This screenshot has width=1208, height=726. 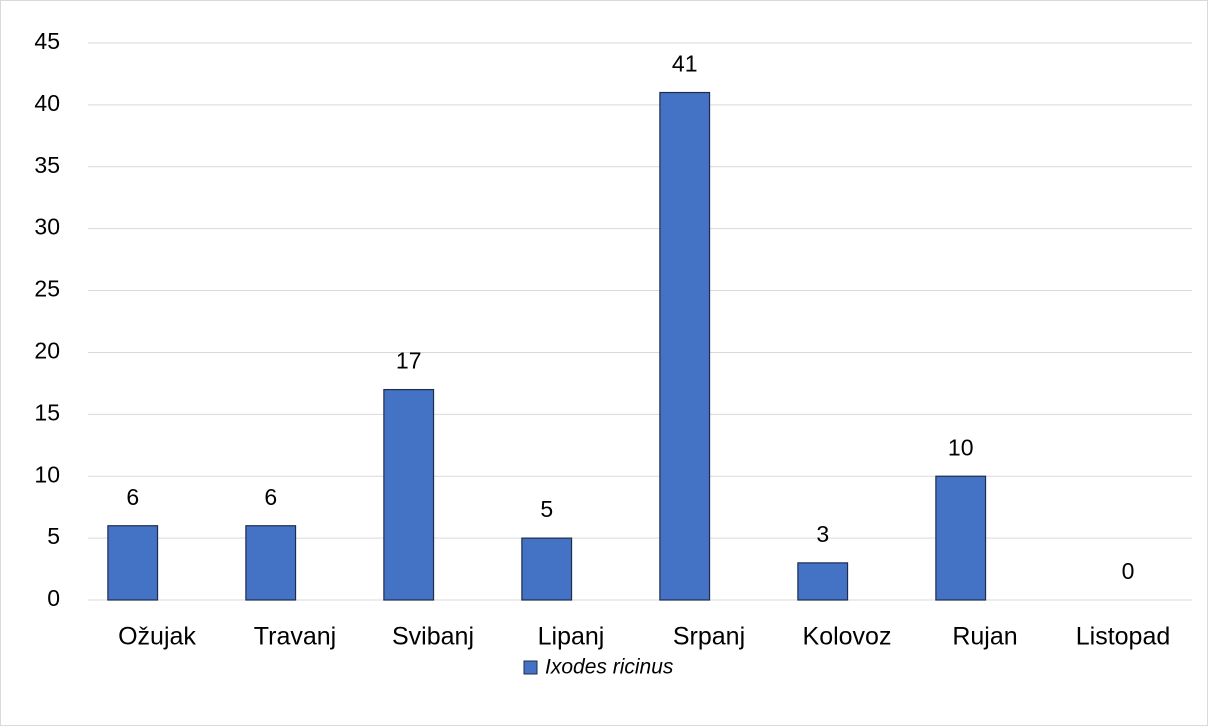 What do you see at coordinates (47, 165) in the screenshot?
I see `y-tick-label: 35` at bounding box center [47, 165].